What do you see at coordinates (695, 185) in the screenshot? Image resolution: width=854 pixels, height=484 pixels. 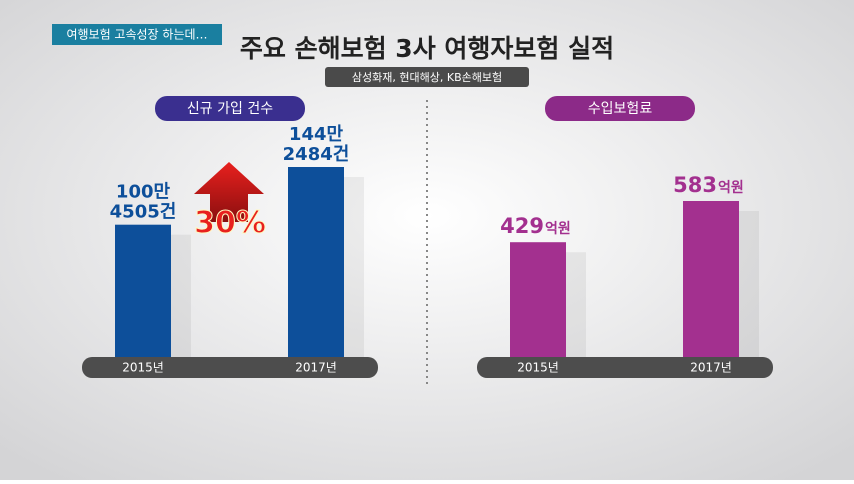 I see `value-label: 583` at bounding box center [695, 185].